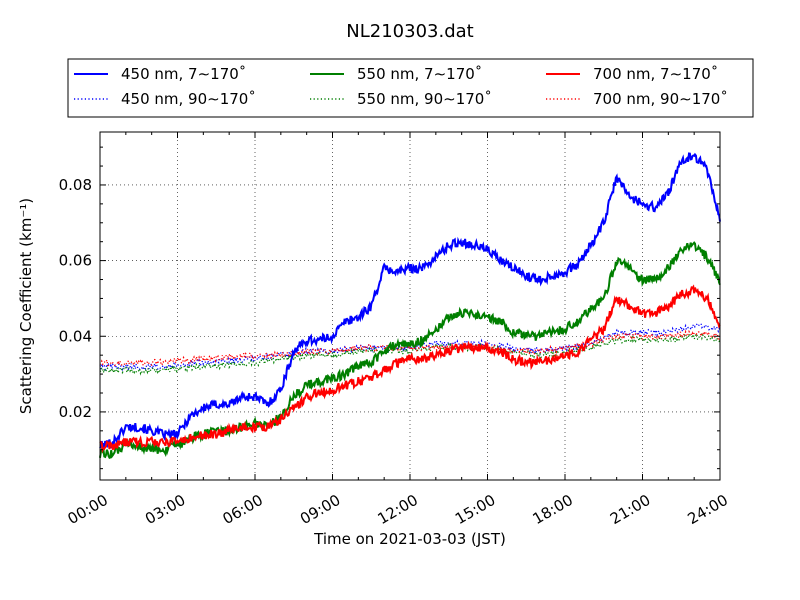  Describe the element at coordinates (424, 99) in the screenshot. I see `legend-label-3: 550 nm, 90∼170˚` at that location.